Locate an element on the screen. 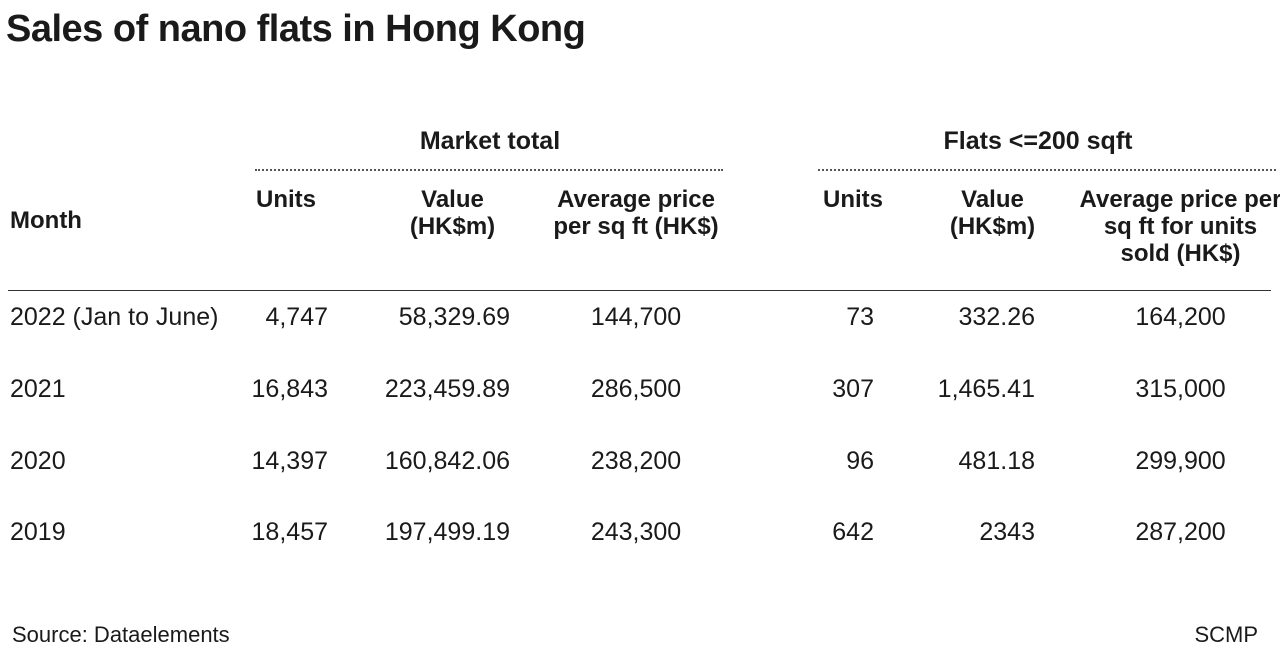  publisher-credit: SCMP is located at coordinates (1226, 634).